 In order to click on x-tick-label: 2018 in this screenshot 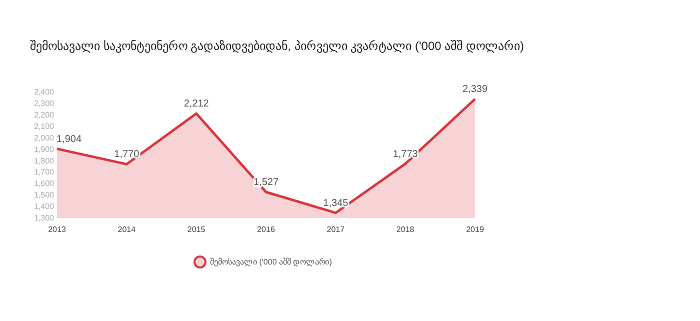, I will do `click(405, 229)`.